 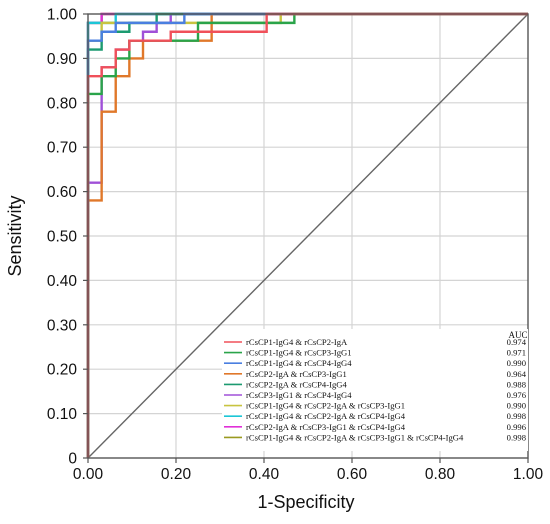 I want to click on legend-series-name: rCsCP1-IgG4 & rCsCP2-IgA, so click(x=297, y=342).